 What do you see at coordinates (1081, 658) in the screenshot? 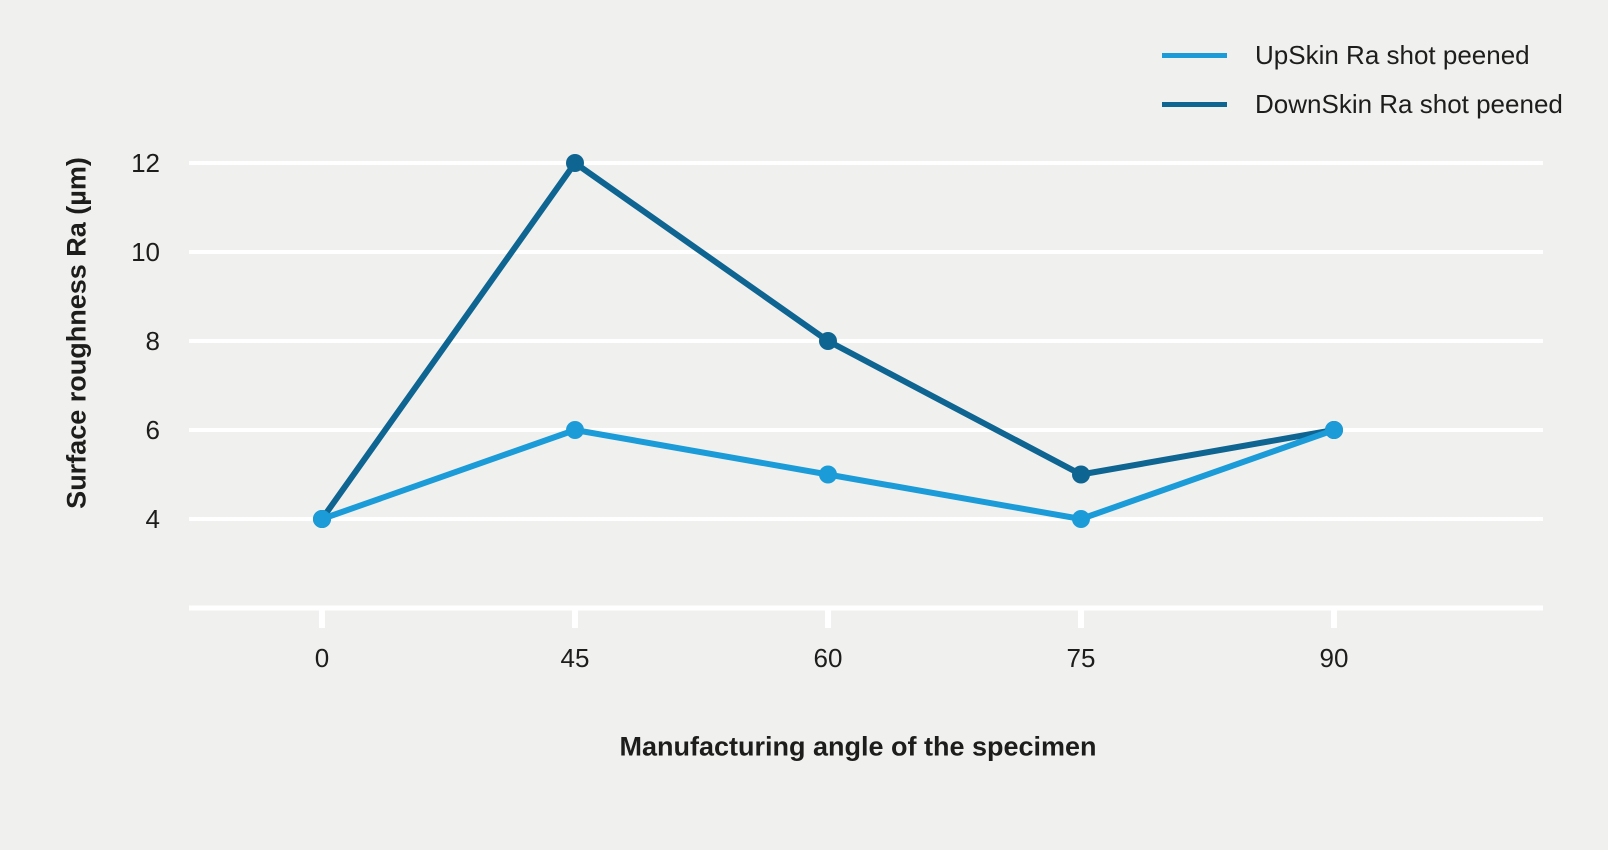
I see `x-tick-label: 75` at bounding box center [1081, 658].